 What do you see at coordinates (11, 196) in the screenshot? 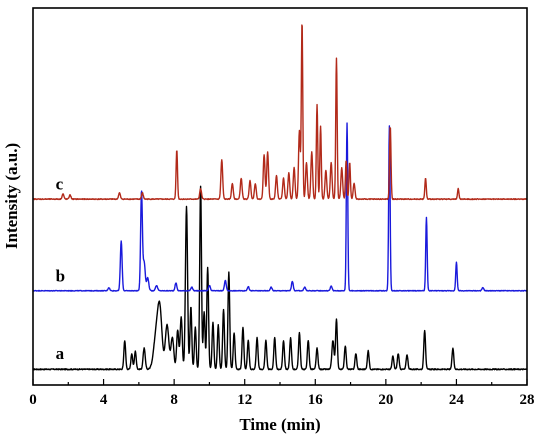
I see `y-axis-title: Intensity (a.u.)` at bounding box center [11, 196].